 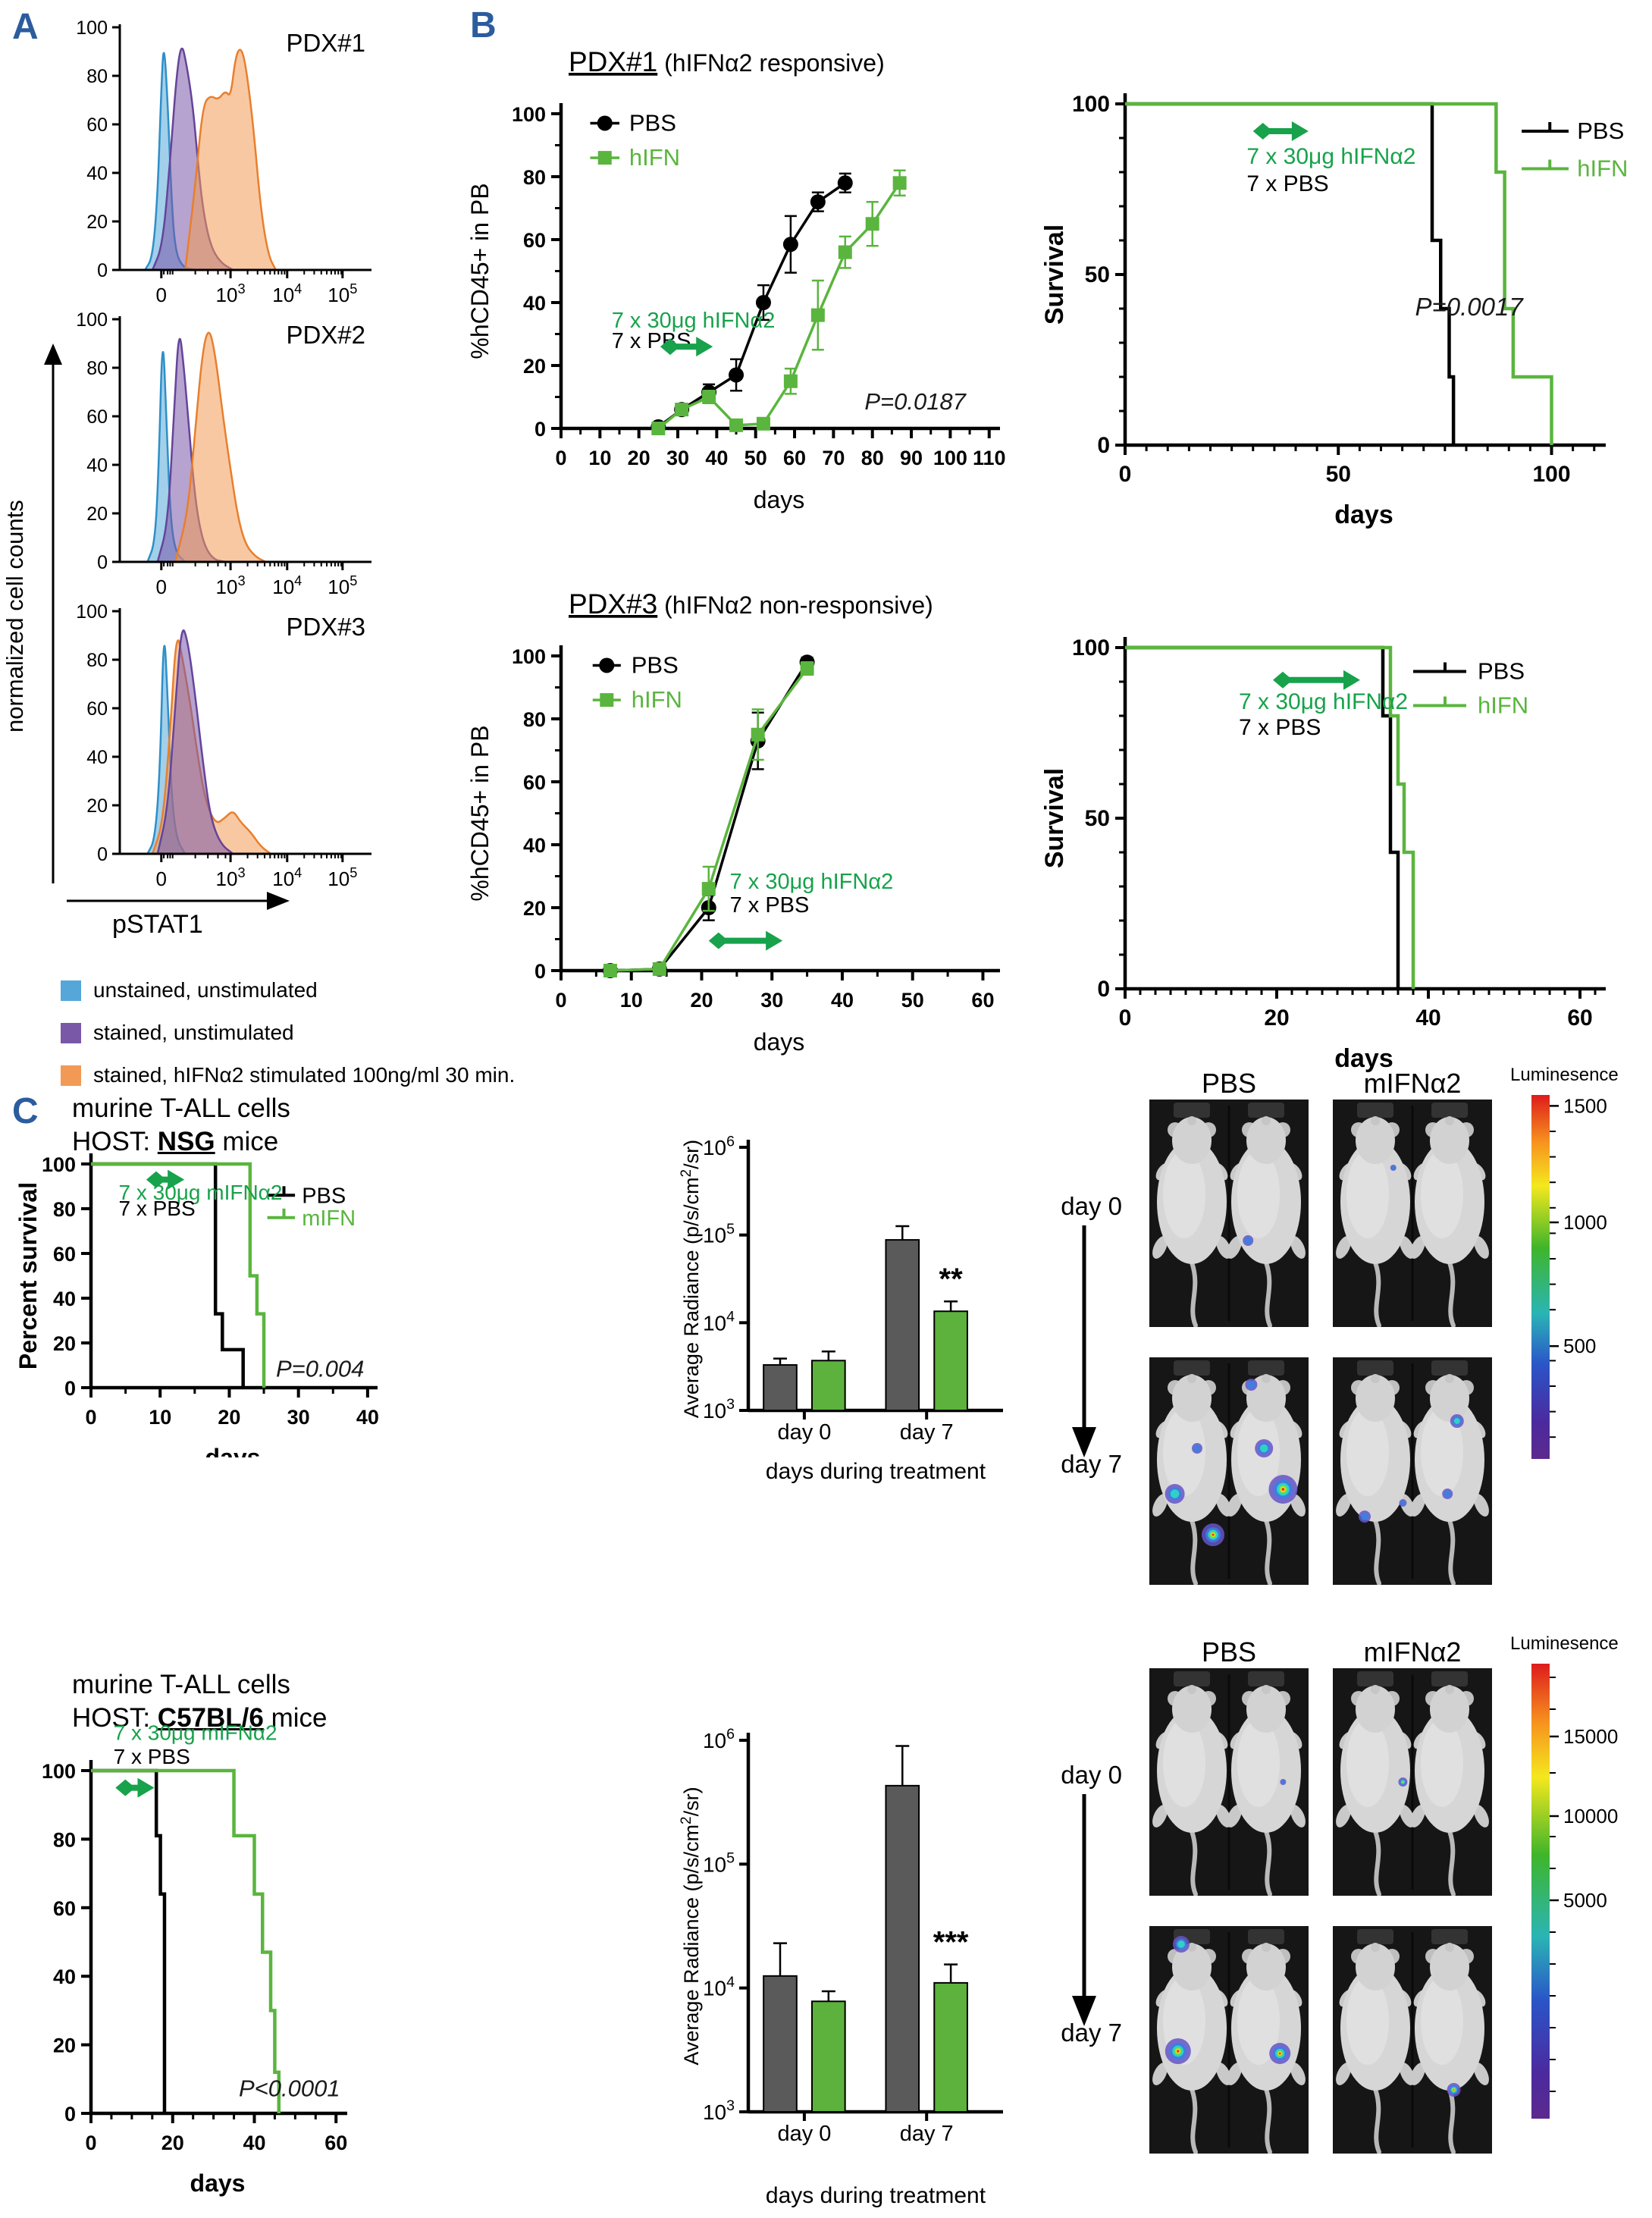 What do you see at coordinates (727, 61) in the screenshot?
I see `svg-text: PDX#1 (hIFNα2 responsive)` at bounding box center [727, 61].